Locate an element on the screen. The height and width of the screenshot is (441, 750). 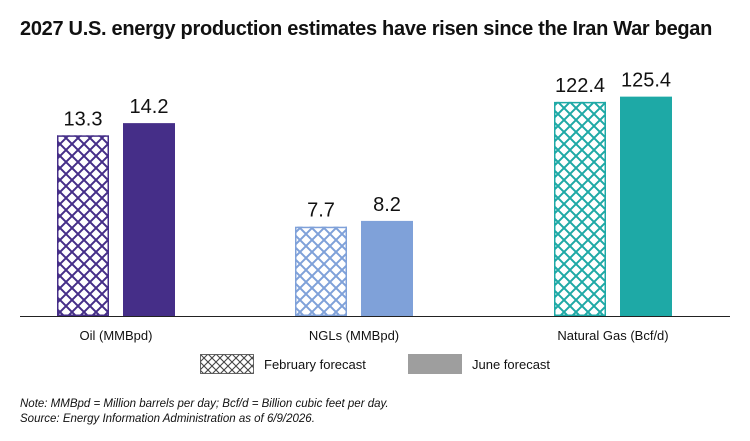
legend-item-june: June forecast is located at coordinates (479, 364).